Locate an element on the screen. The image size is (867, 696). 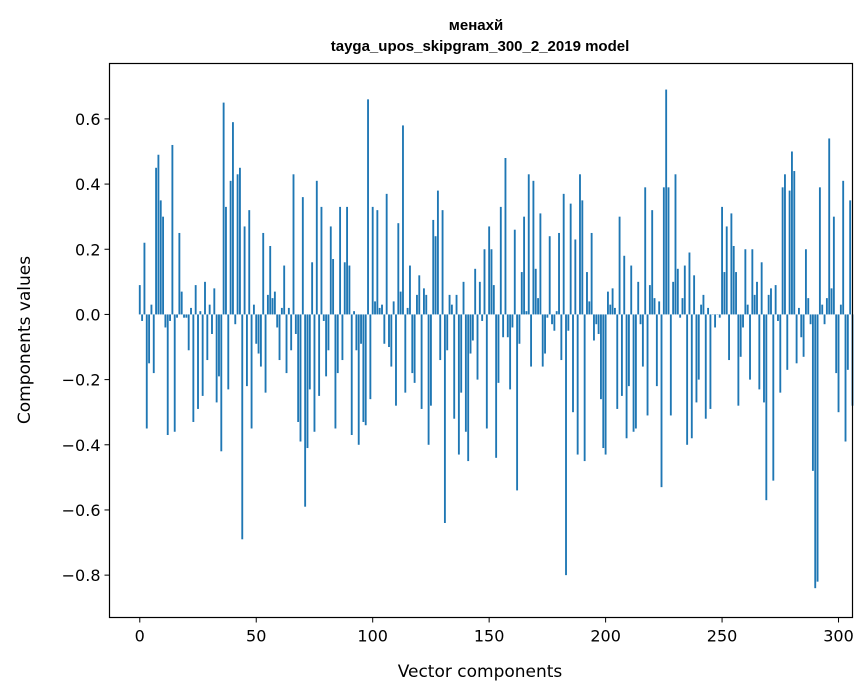
x-tick-label: 100 is located at coordinates (372, 636).